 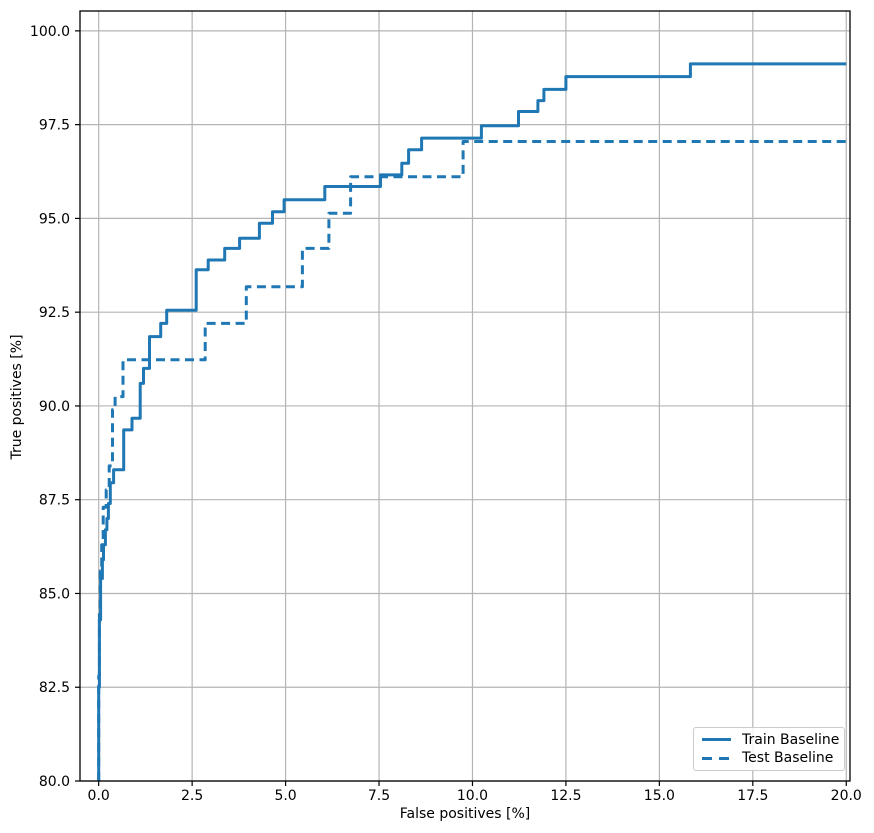 I want to click on legend-label-train: Train Baseline, so click(x=791, y=739).